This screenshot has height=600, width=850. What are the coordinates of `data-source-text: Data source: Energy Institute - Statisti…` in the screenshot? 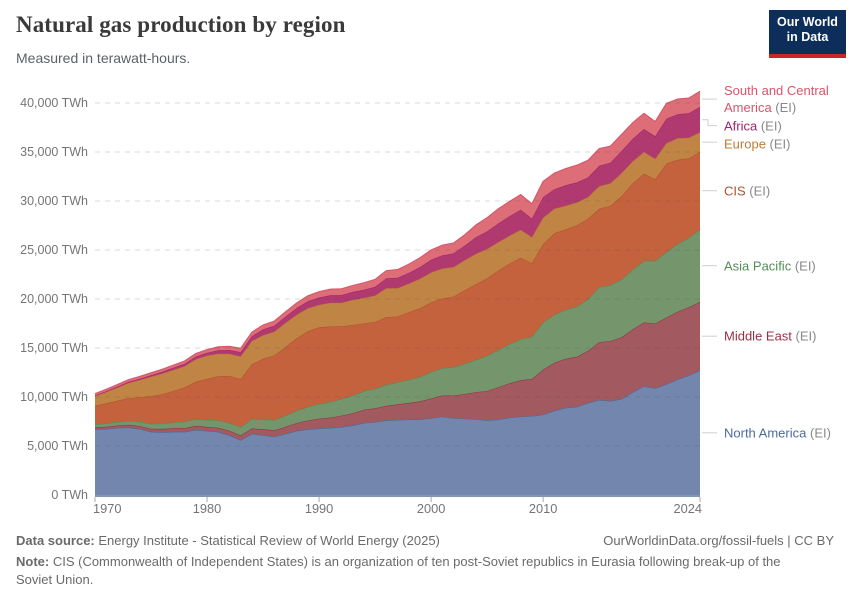 It's located at (228, 540).